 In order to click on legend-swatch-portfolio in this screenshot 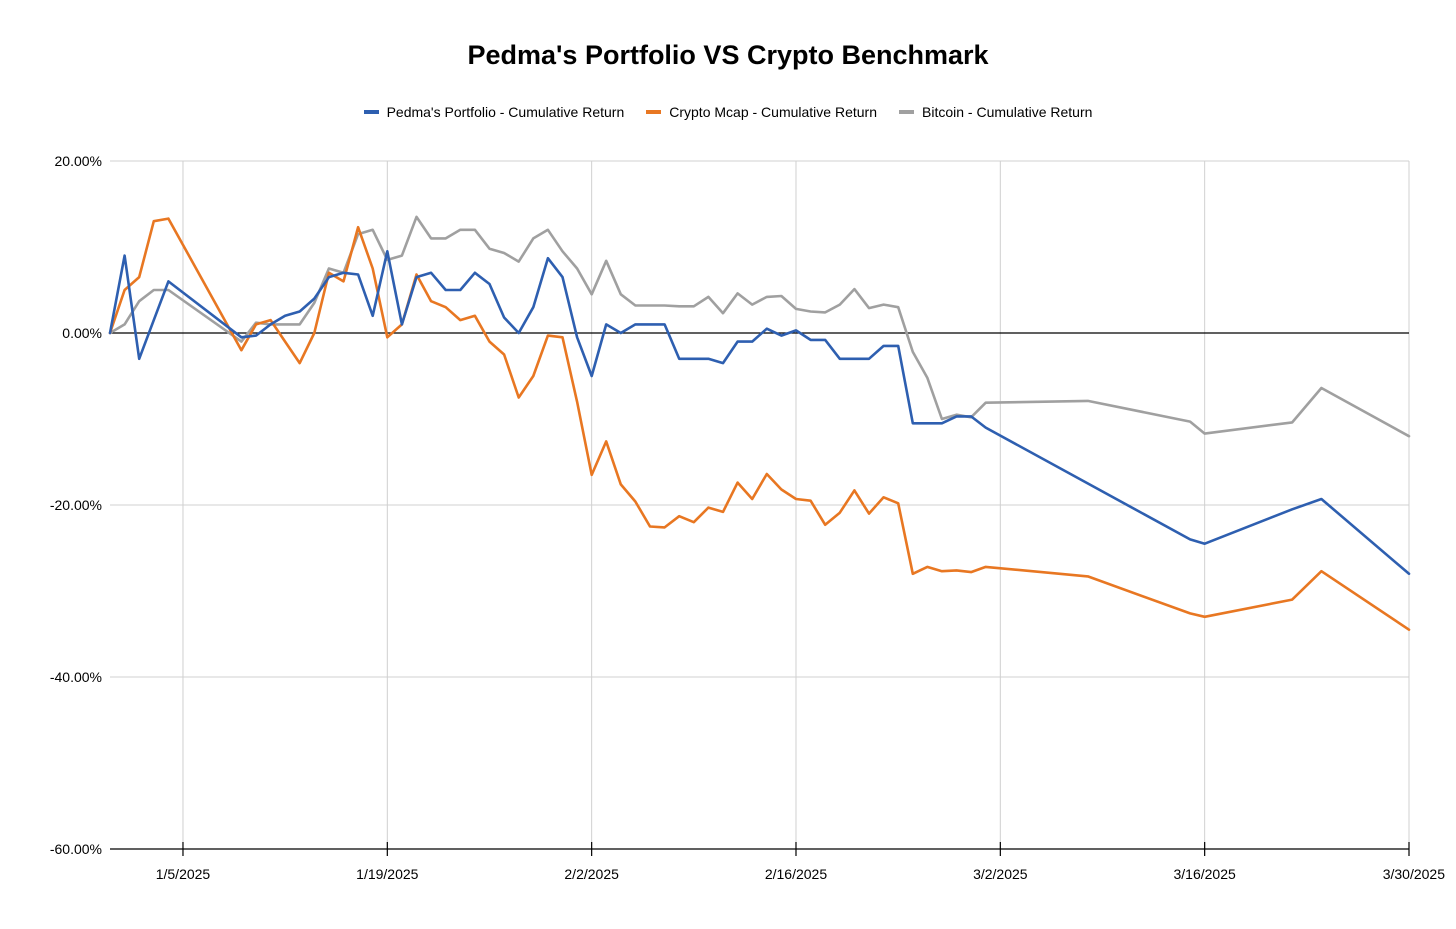, I will do `click(371, 112)`.